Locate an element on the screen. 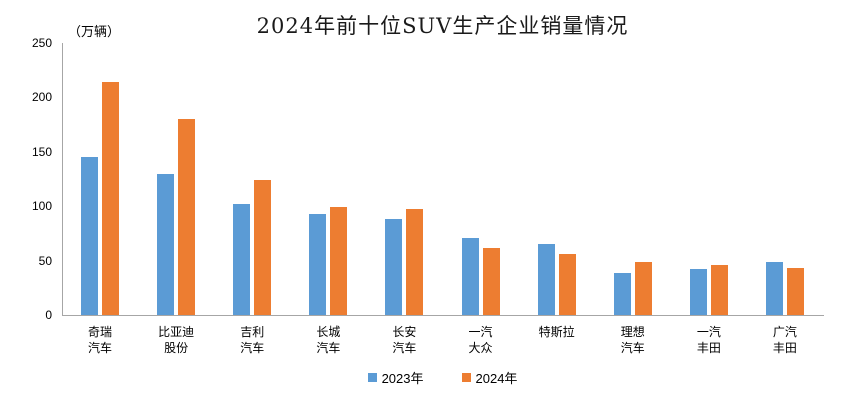  y-axis-tick-label: 200 is located at coordinates (41, 97).